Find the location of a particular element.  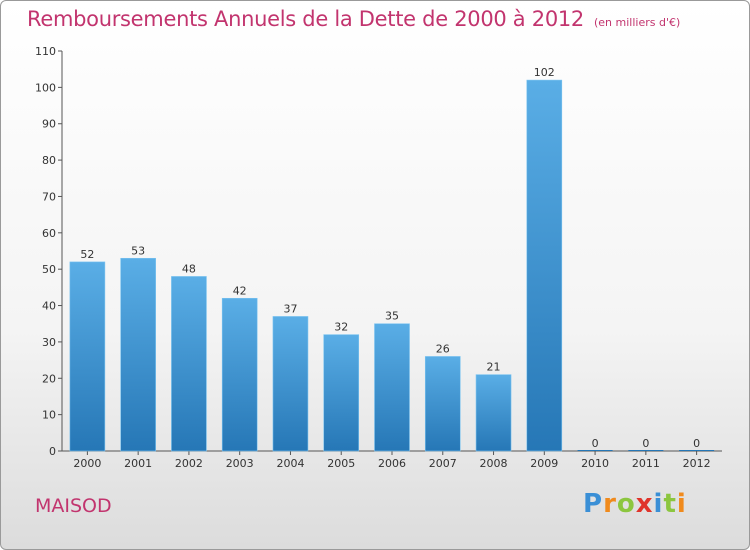

x-tick-label: 2005 is located at coordinates (341, 463).